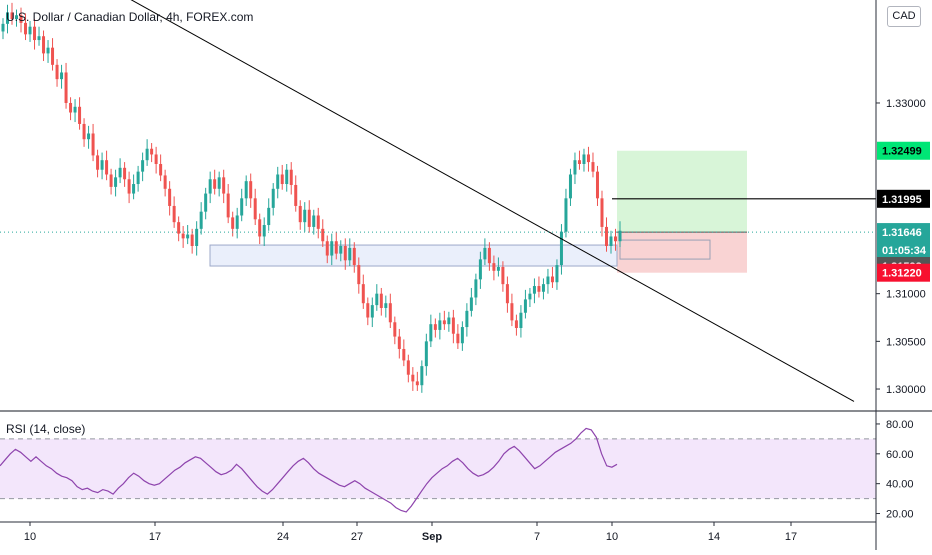  I want to click on rsi-tick-label: 40.00, so click(900, 485).